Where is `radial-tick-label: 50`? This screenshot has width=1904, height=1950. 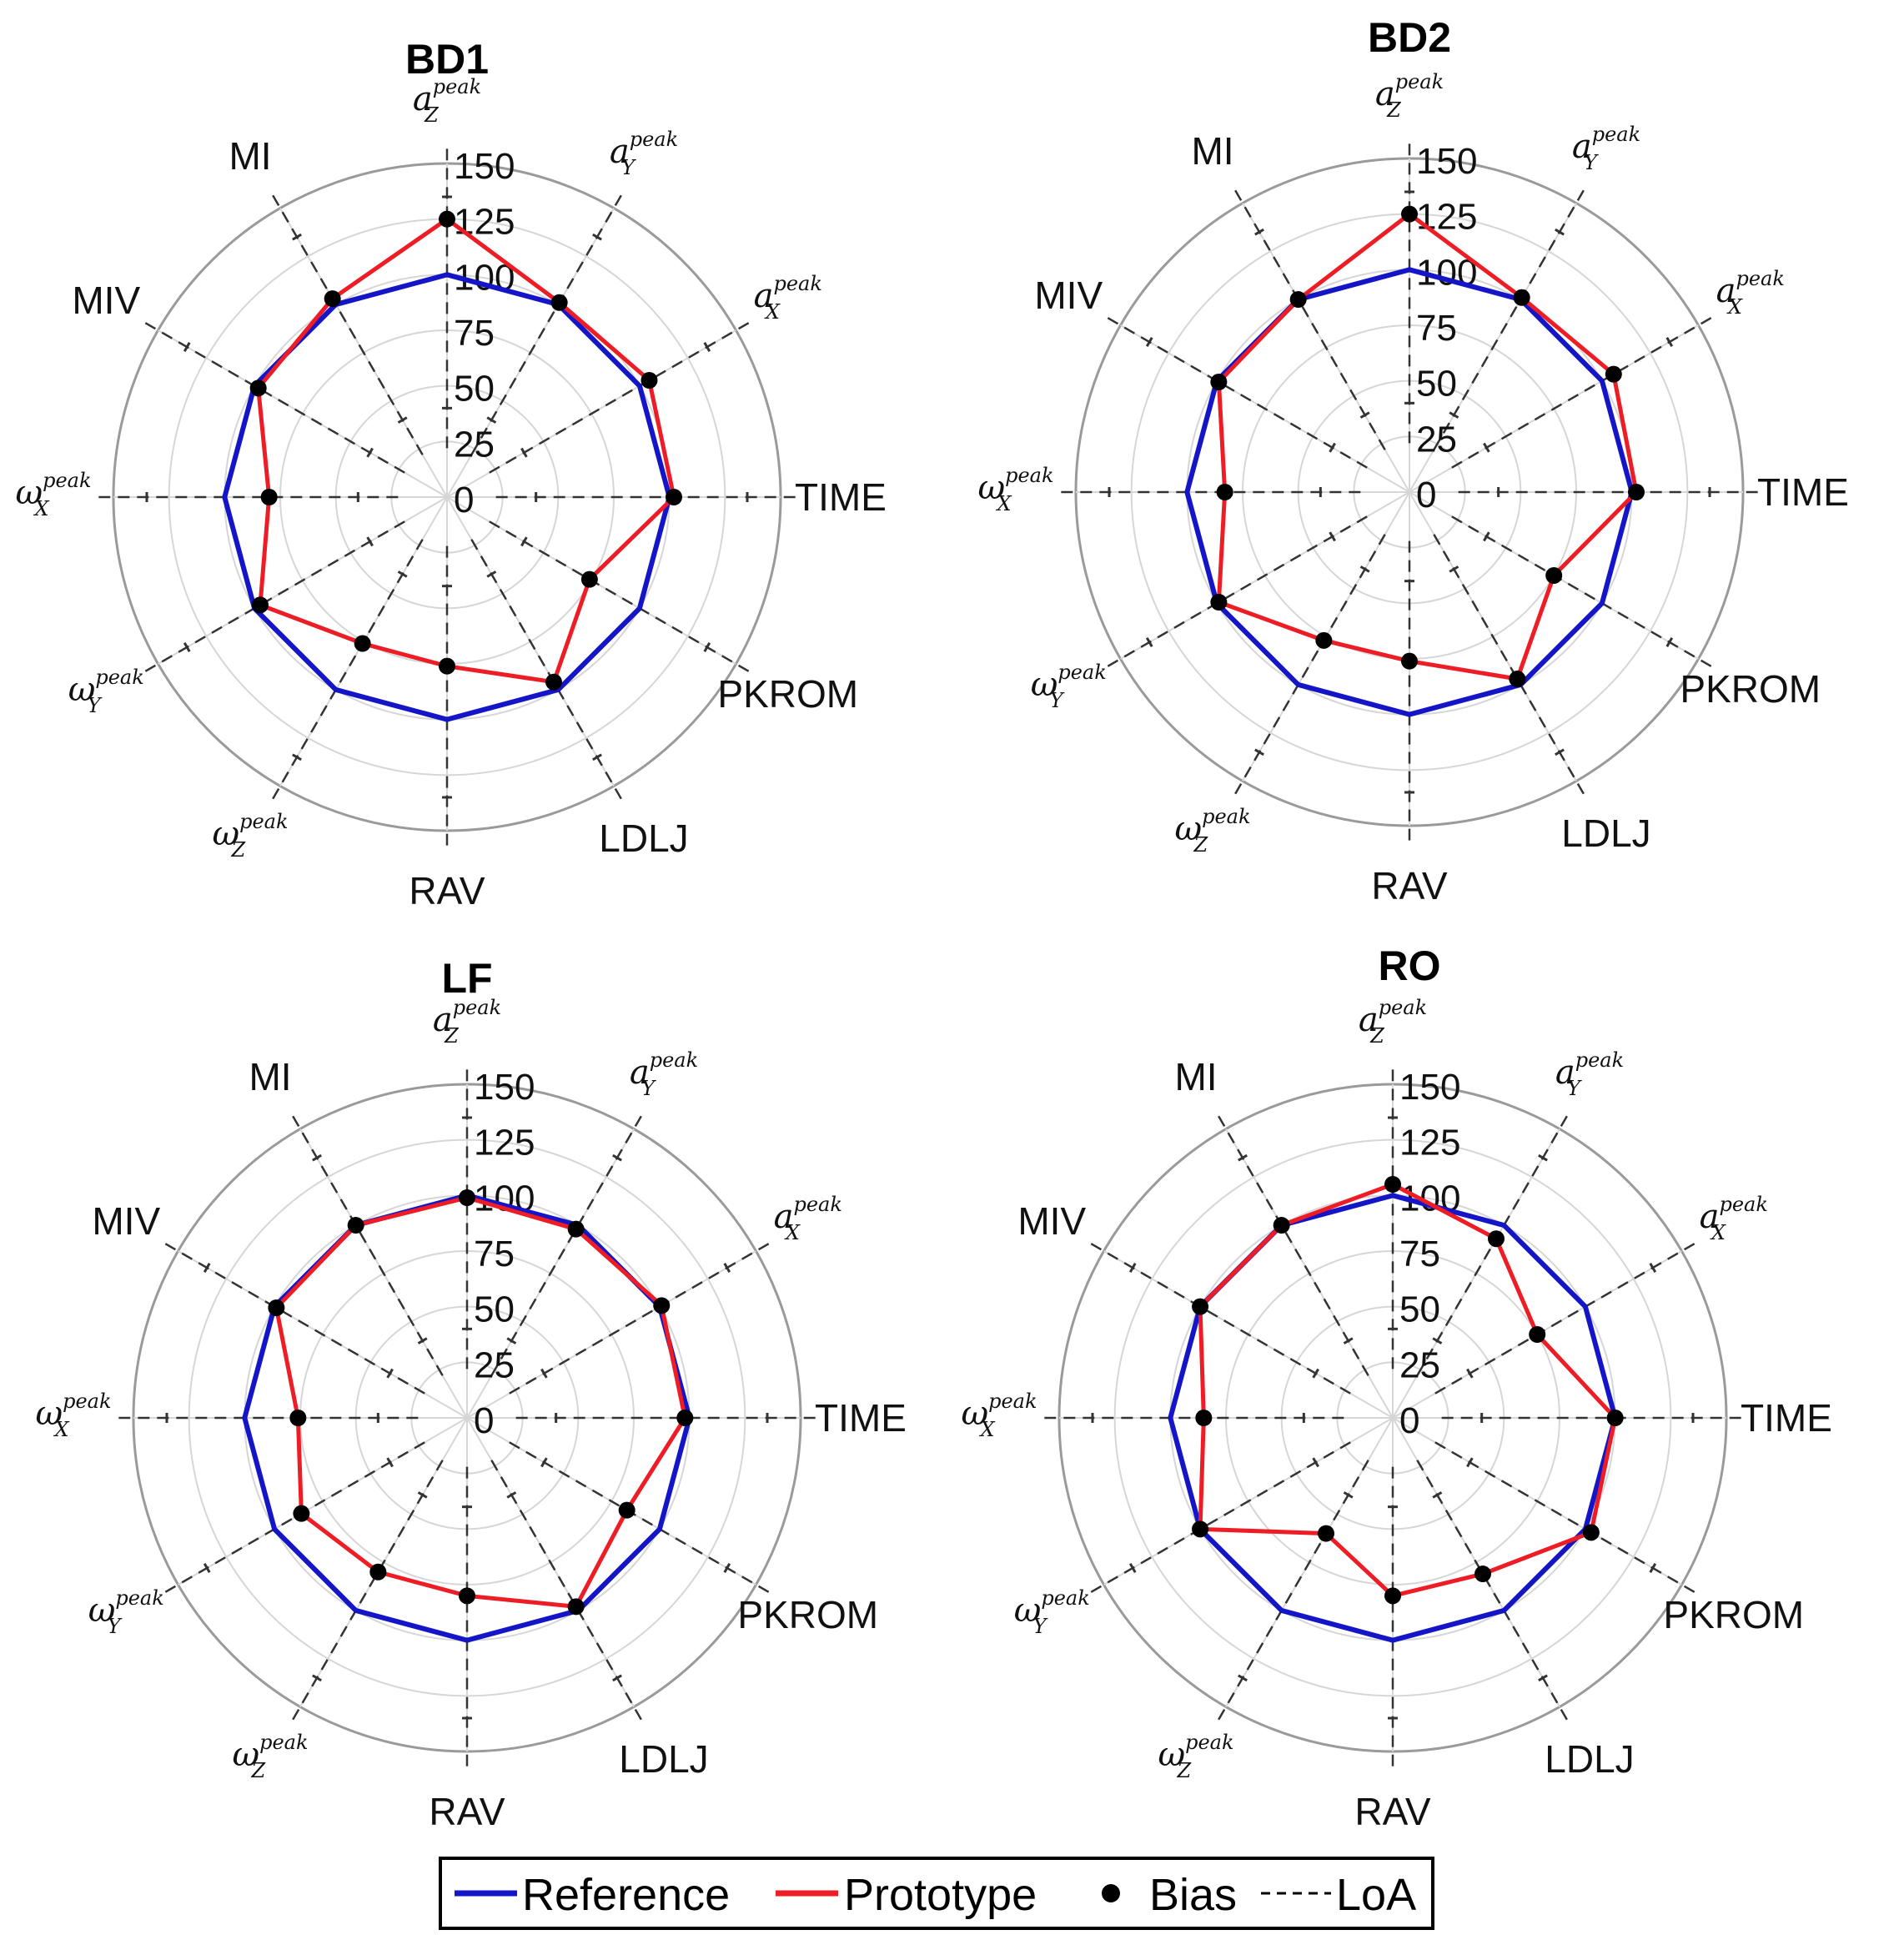 radial-tick-label: 50 is located at coordinates (474, 389).